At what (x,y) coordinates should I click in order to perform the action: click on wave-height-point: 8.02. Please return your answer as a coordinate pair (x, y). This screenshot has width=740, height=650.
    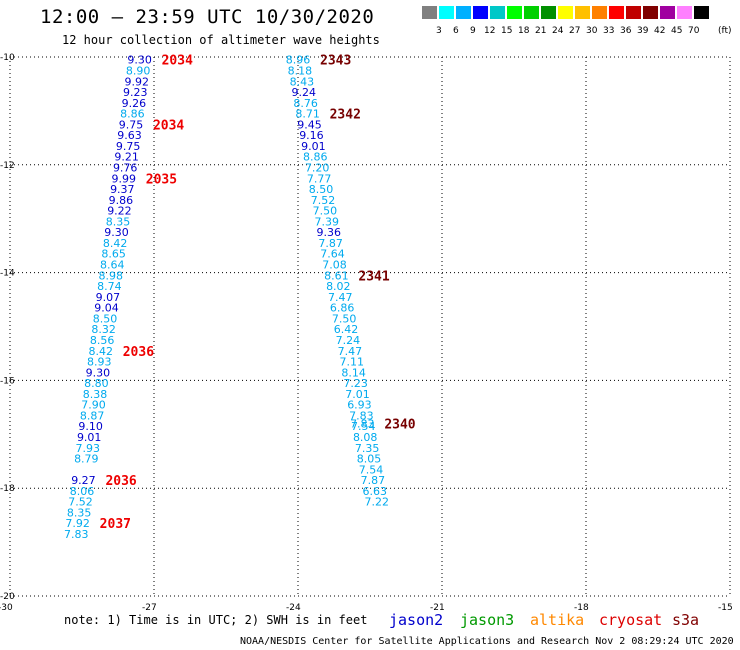
    Looking at the image, I should click on (338, 286).